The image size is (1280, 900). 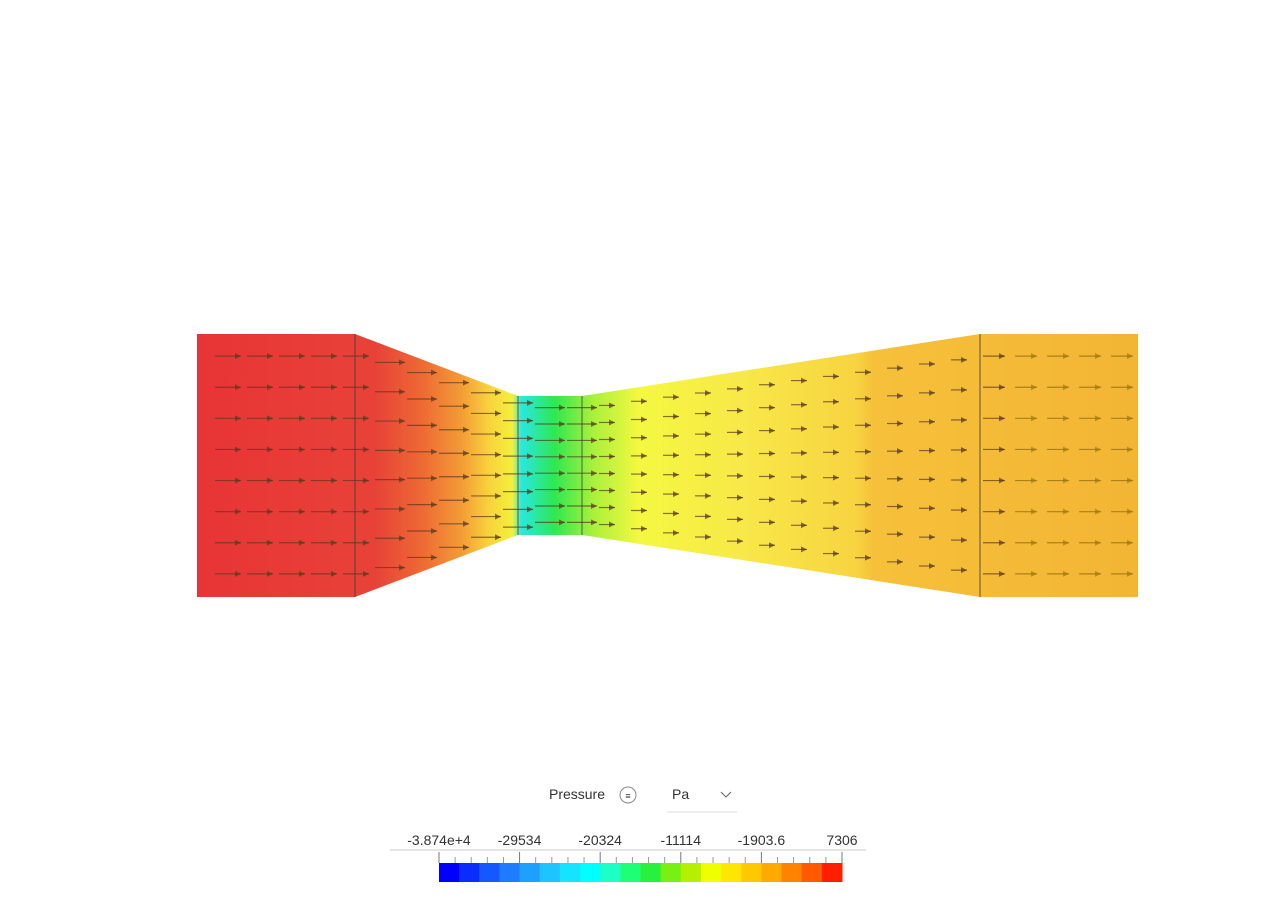 I want to click on edges, so click(x=667, y=465).